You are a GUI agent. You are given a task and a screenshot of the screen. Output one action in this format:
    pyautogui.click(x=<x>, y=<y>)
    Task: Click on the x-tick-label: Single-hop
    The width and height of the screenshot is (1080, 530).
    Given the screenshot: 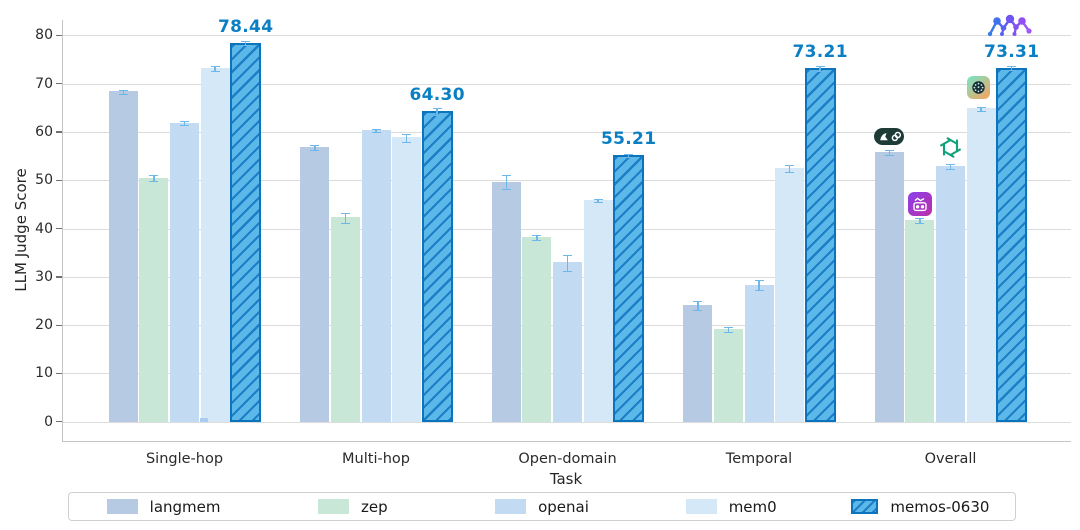 What is the action you would take?
    pyautogui.click(x=184, y=459)
    